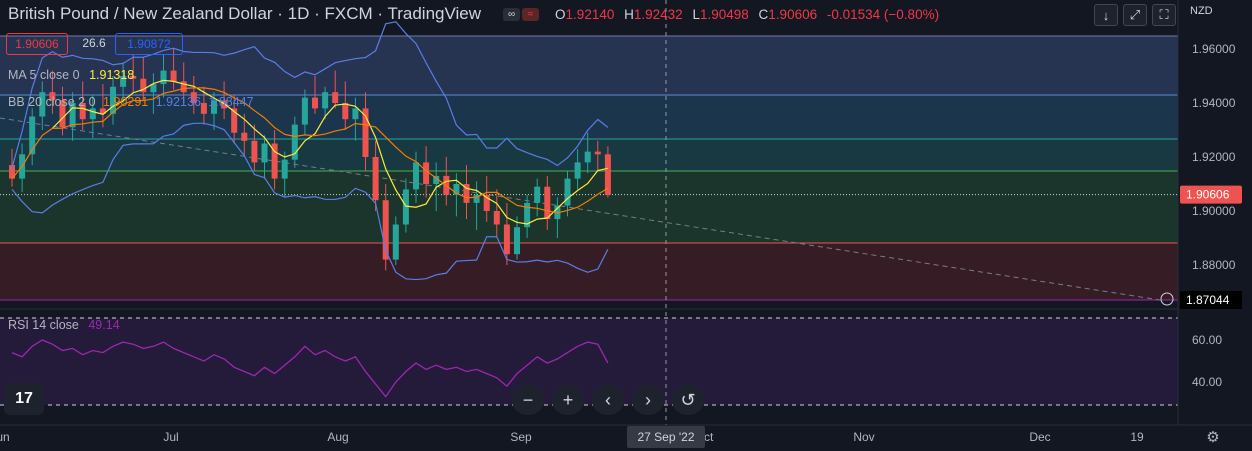  What do you see at coordinates (1207, 340) in the screenshot?
I see `rsi-tick: 60.00` at bounding box center [1207, 340].